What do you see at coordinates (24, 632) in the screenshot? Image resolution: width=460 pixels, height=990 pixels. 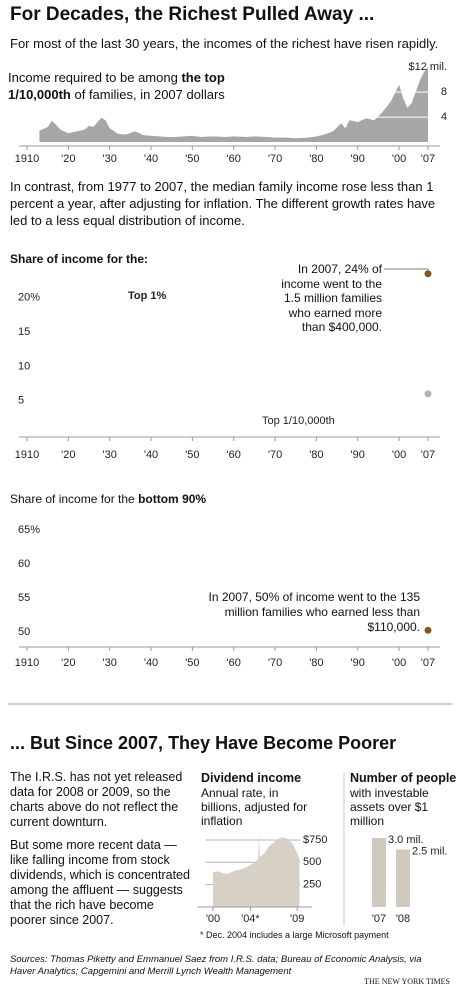 I see `y-tick-label: 50` at bounding box center [24, 632].